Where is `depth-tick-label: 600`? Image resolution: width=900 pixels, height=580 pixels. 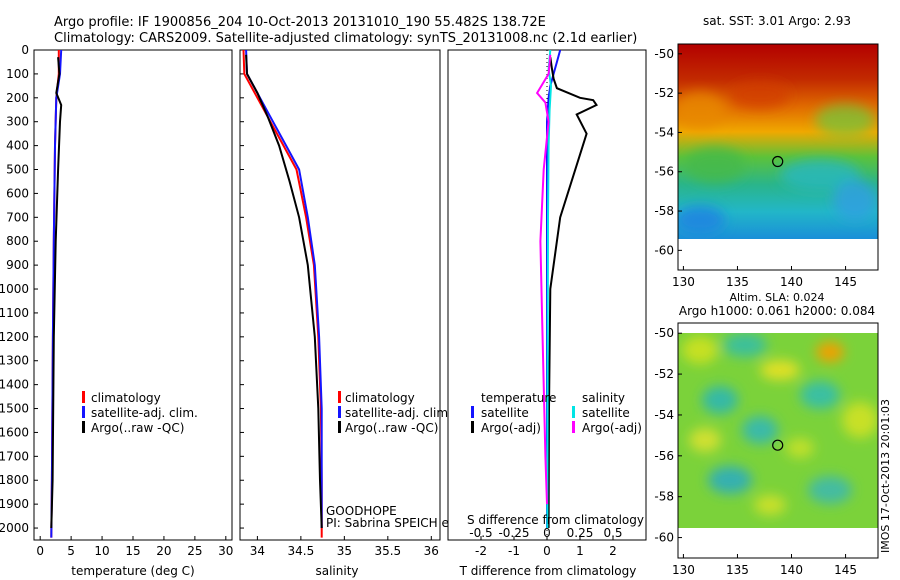
depth-tick-label: 600 is located at coordinates (17, 193).